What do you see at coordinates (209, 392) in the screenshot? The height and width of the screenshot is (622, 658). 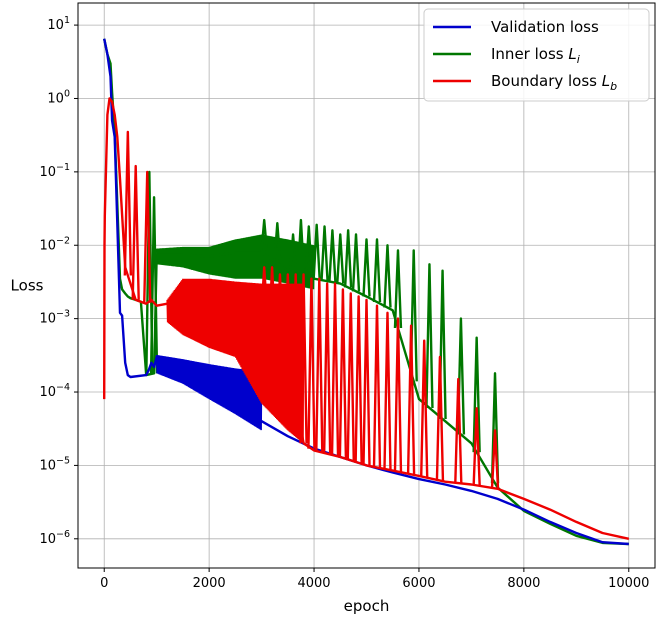 I see `series-0-oscillation-band` at bounding box center [209, 392].